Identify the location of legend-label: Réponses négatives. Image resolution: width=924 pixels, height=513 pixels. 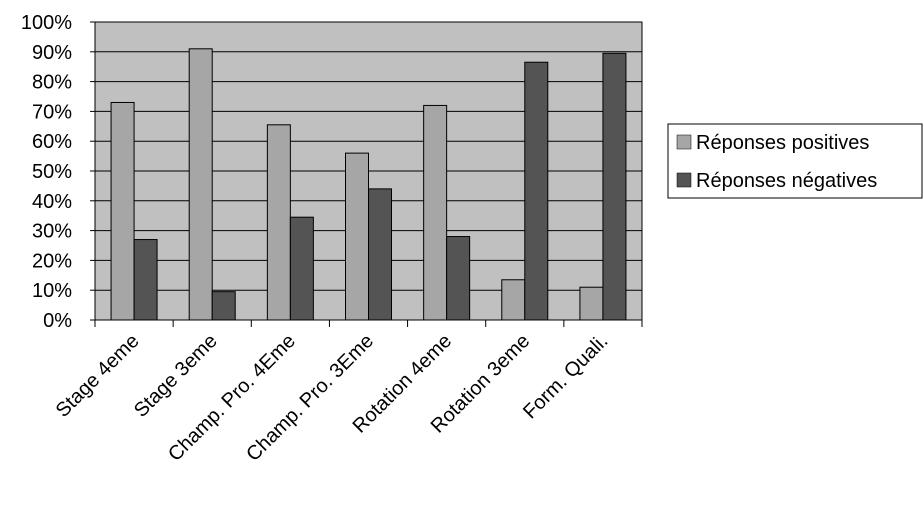
(786, 181).